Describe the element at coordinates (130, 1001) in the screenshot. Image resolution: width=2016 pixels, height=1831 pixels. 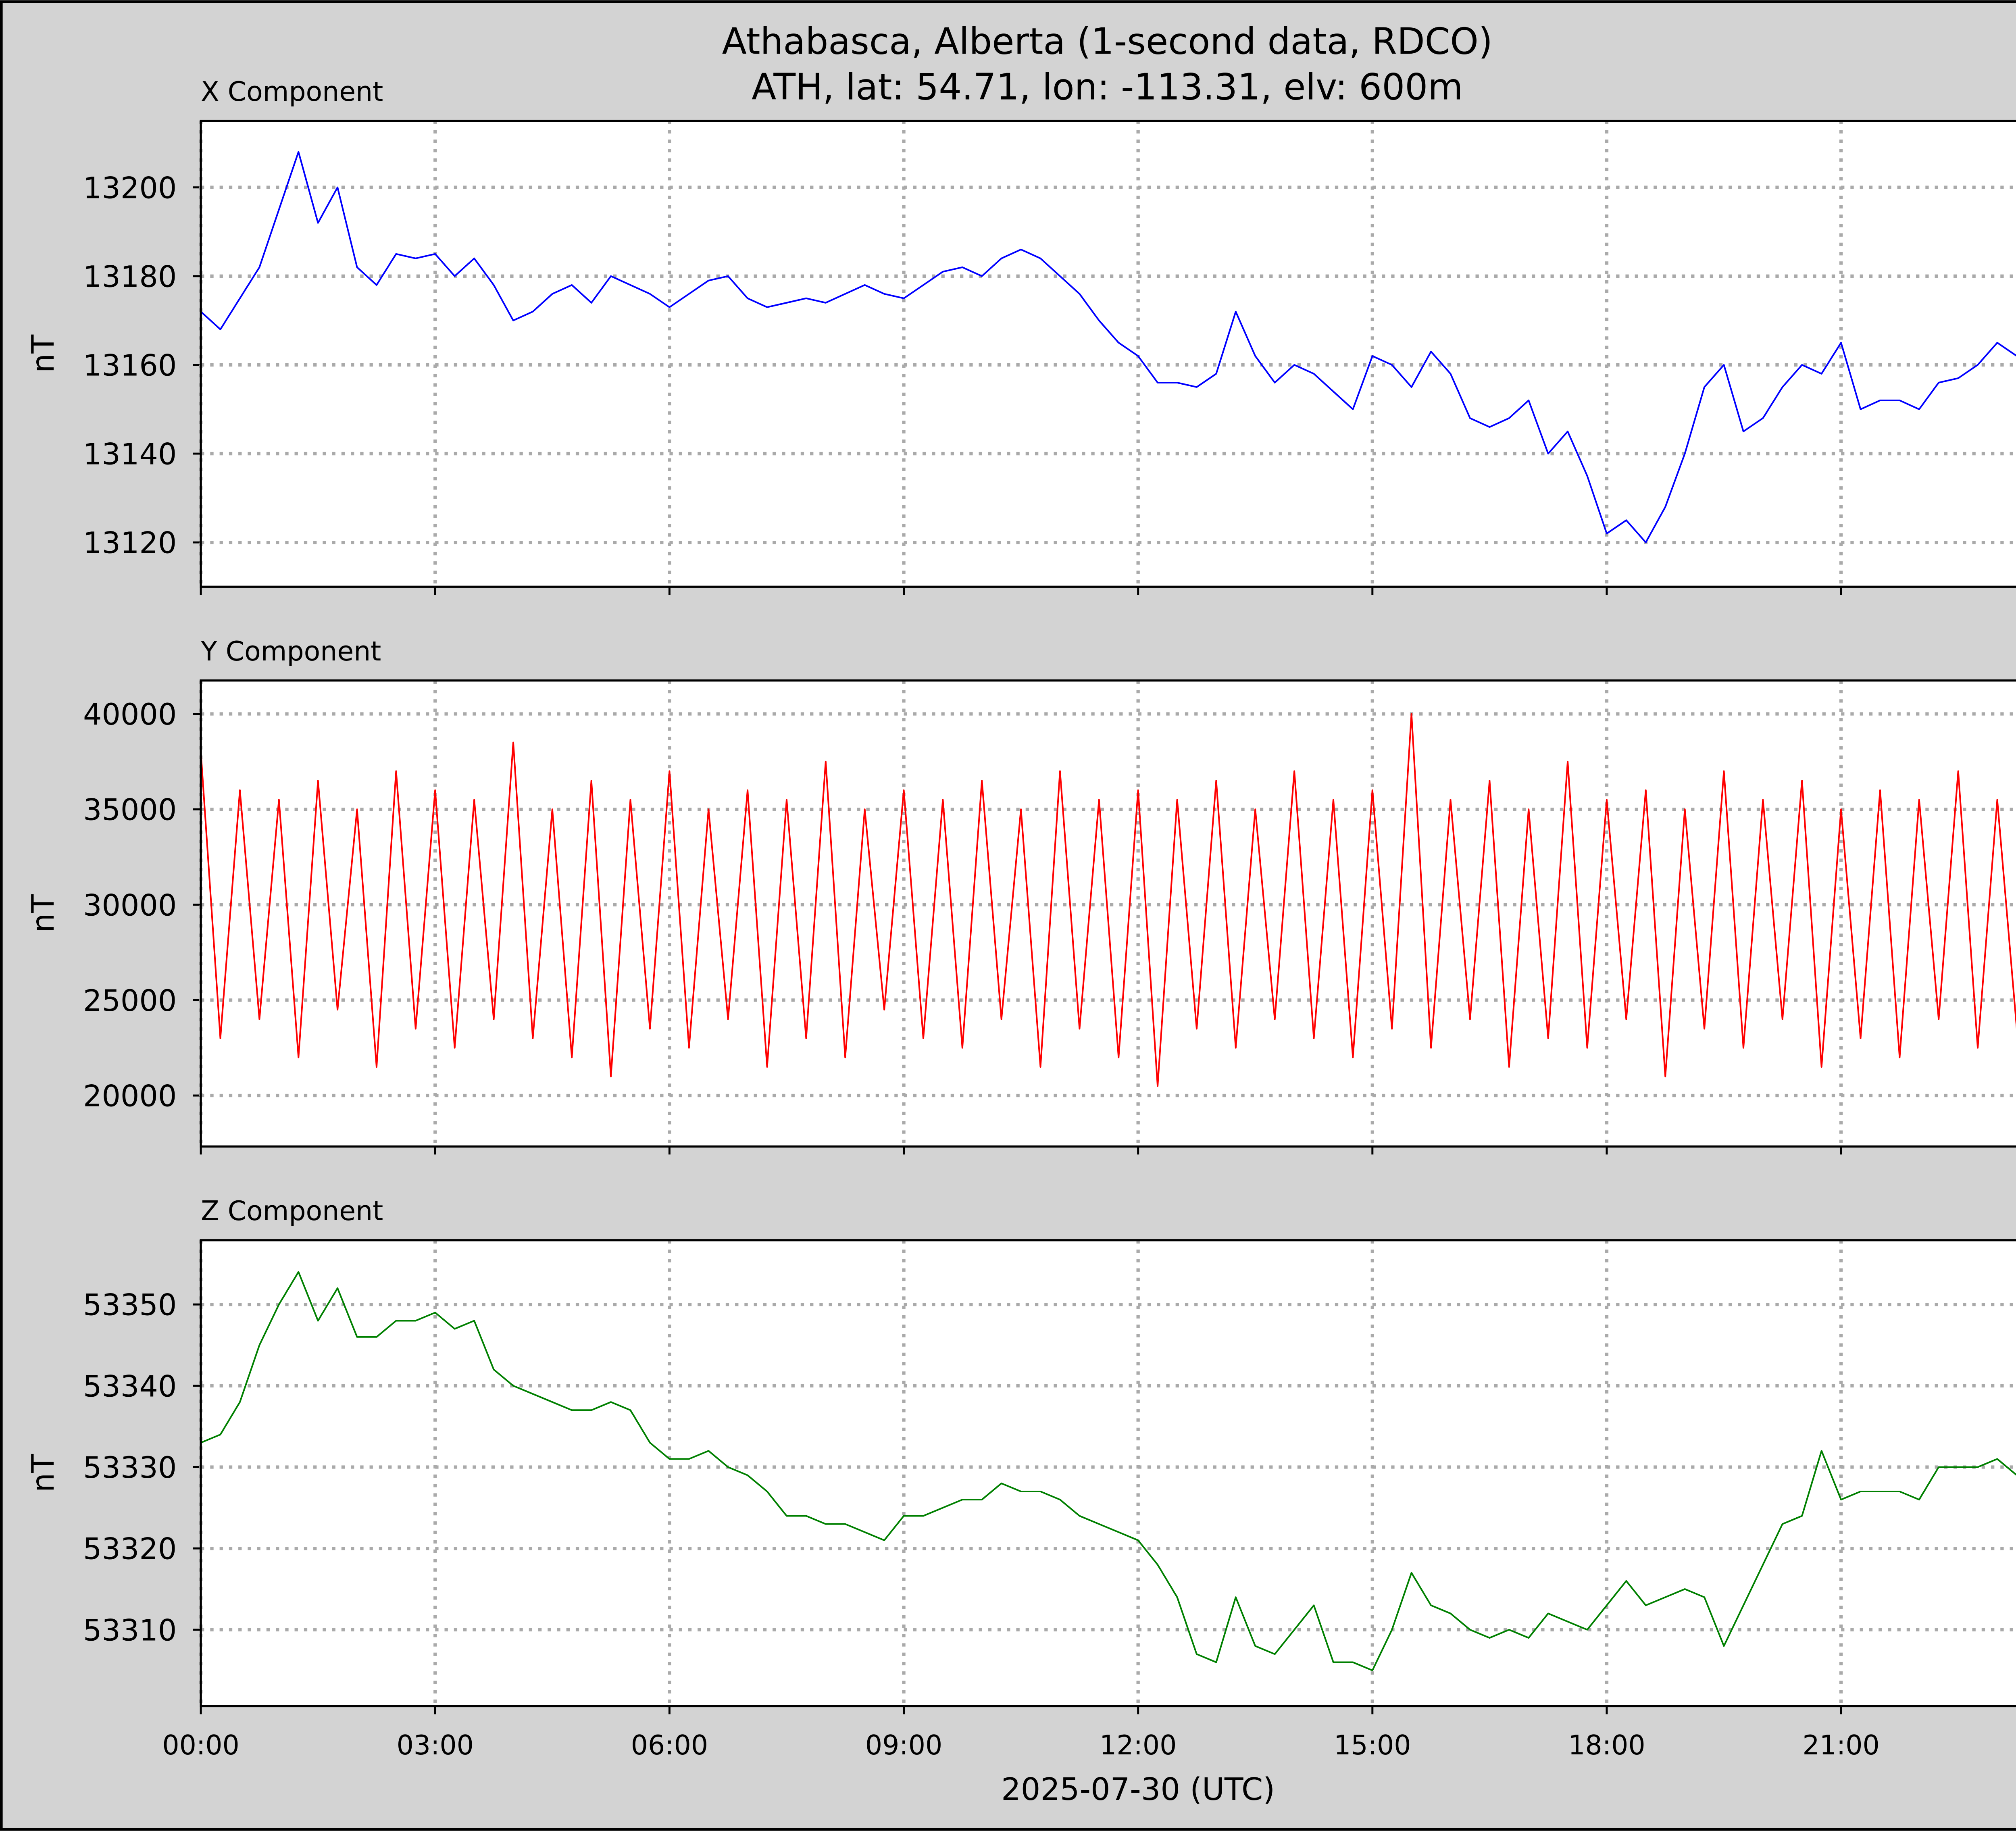
I see `y-tick-label: 25000` at that location.